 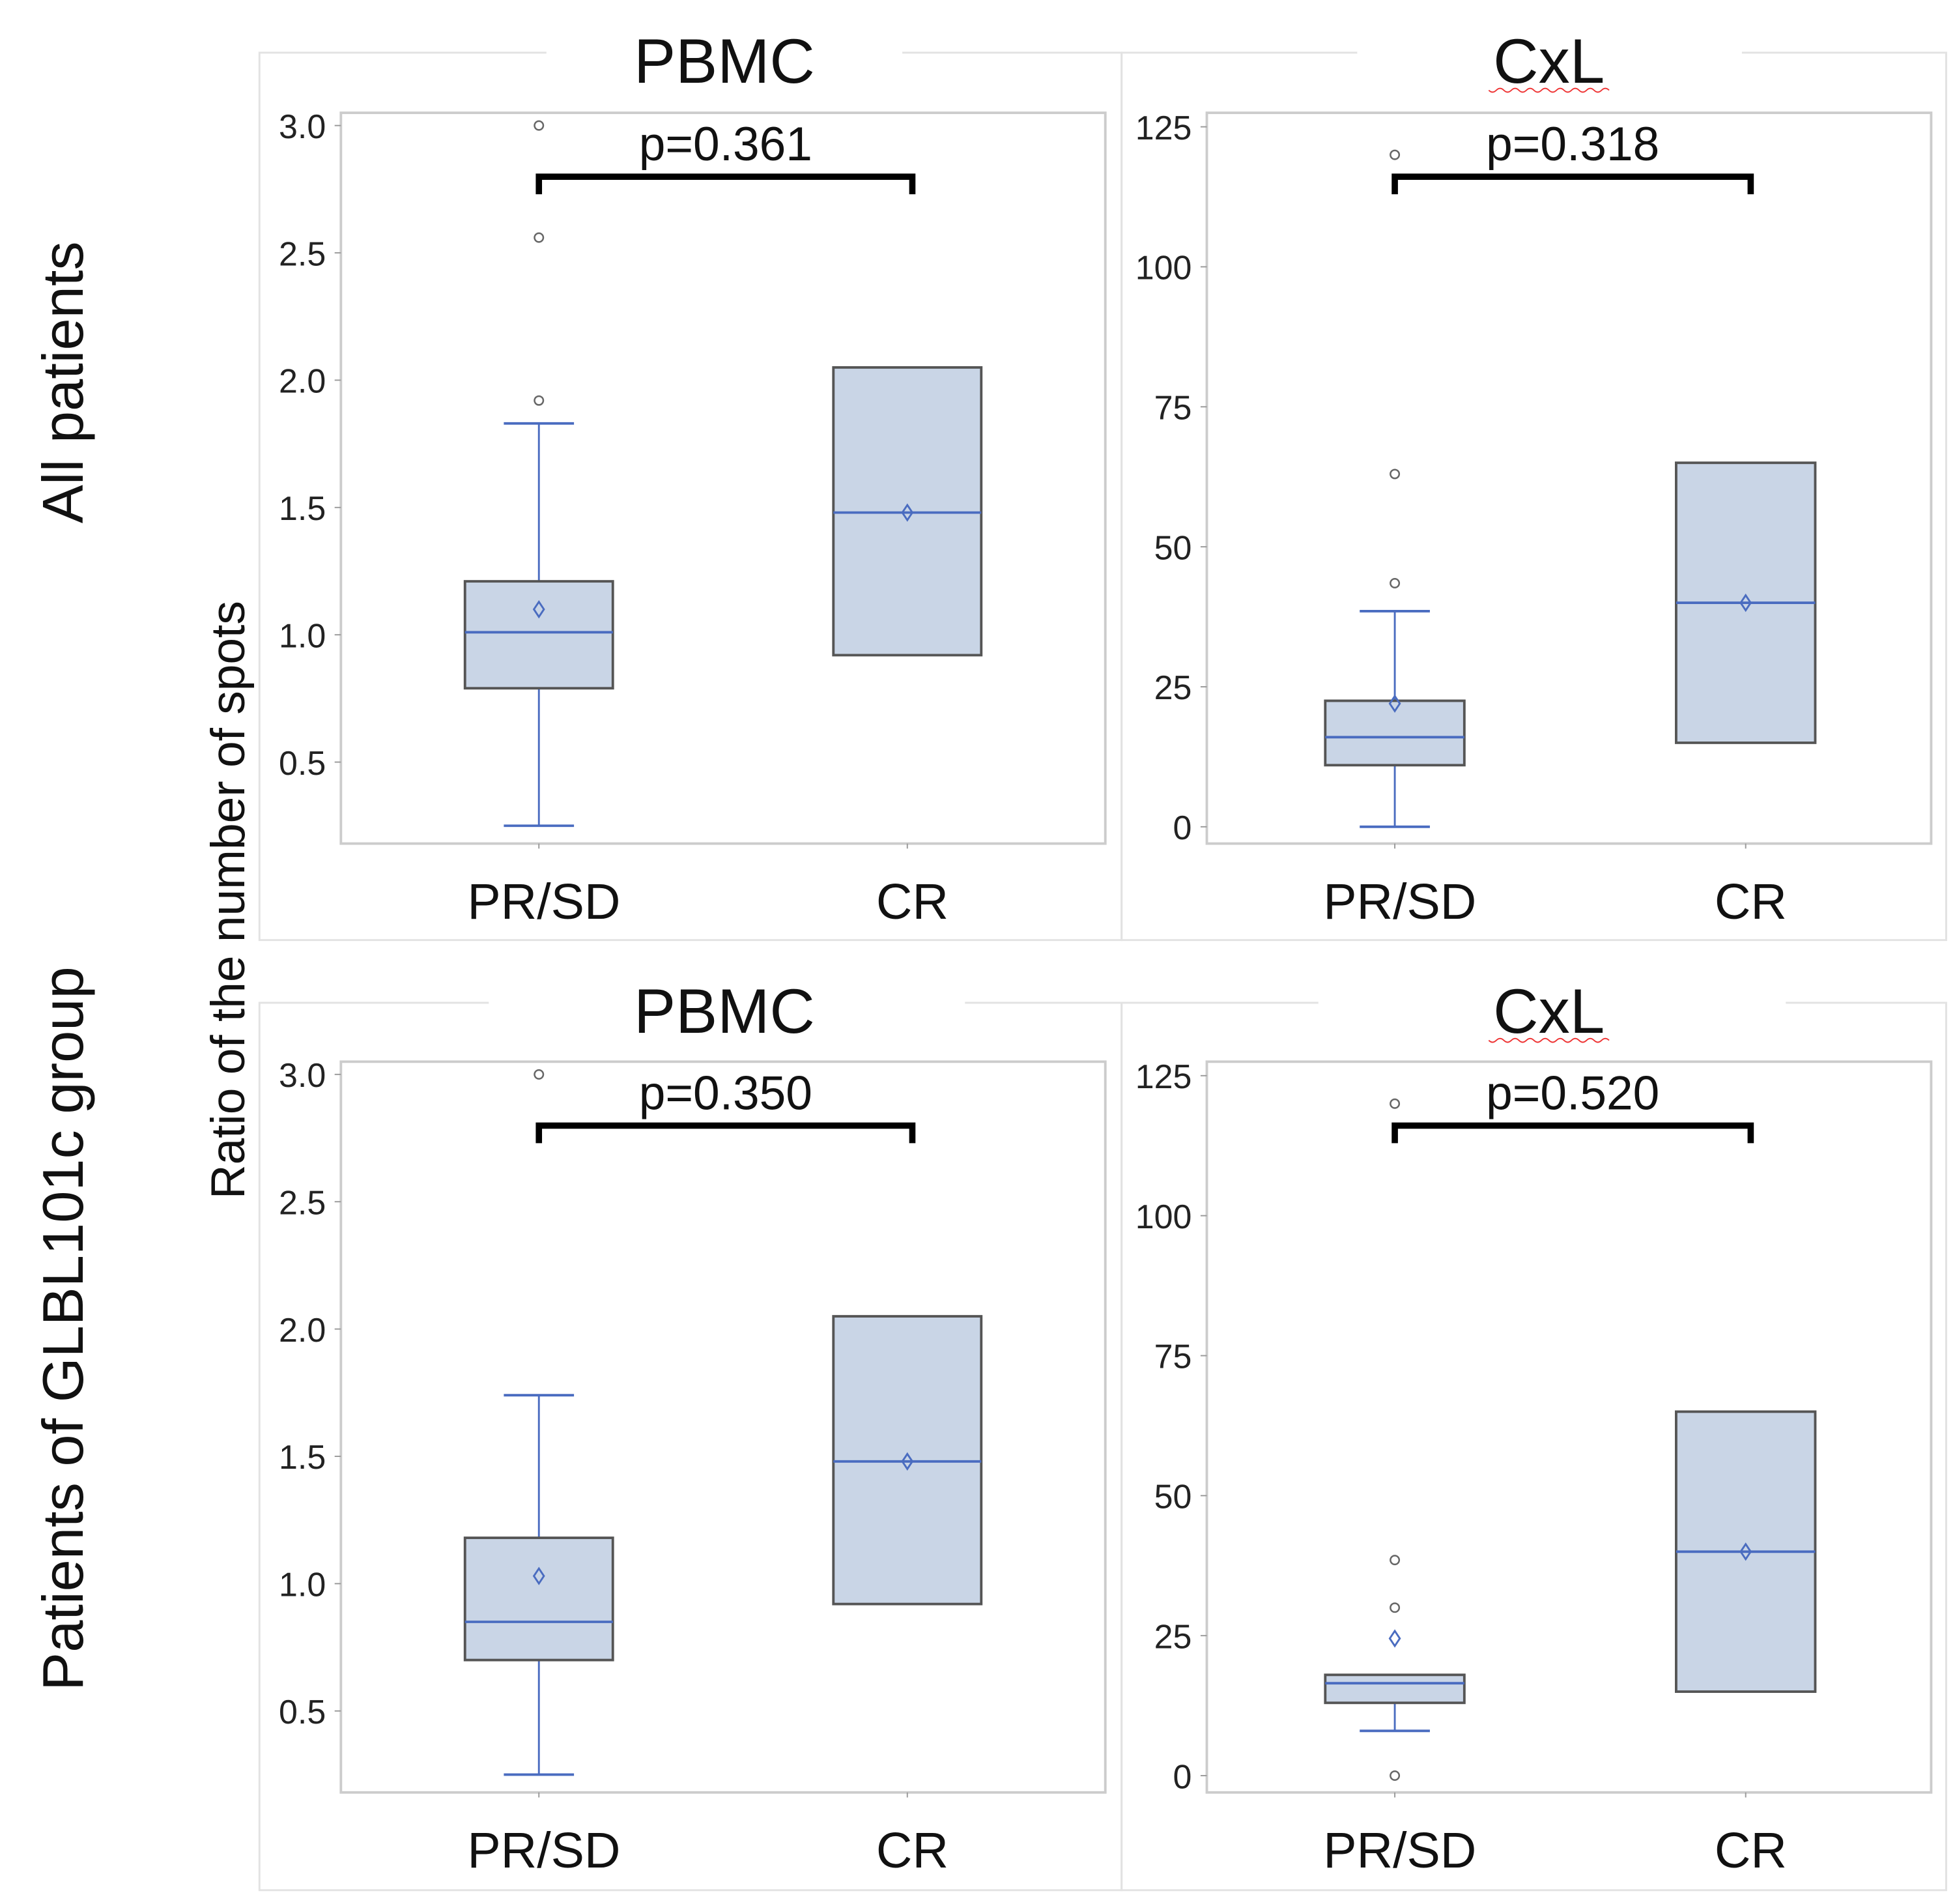 What do you see at coordinates (63, 1329) in the screenshot?
I see `row-label-glbl101c: Patients of GLBL101c group` at bounding box center [63, 1329].